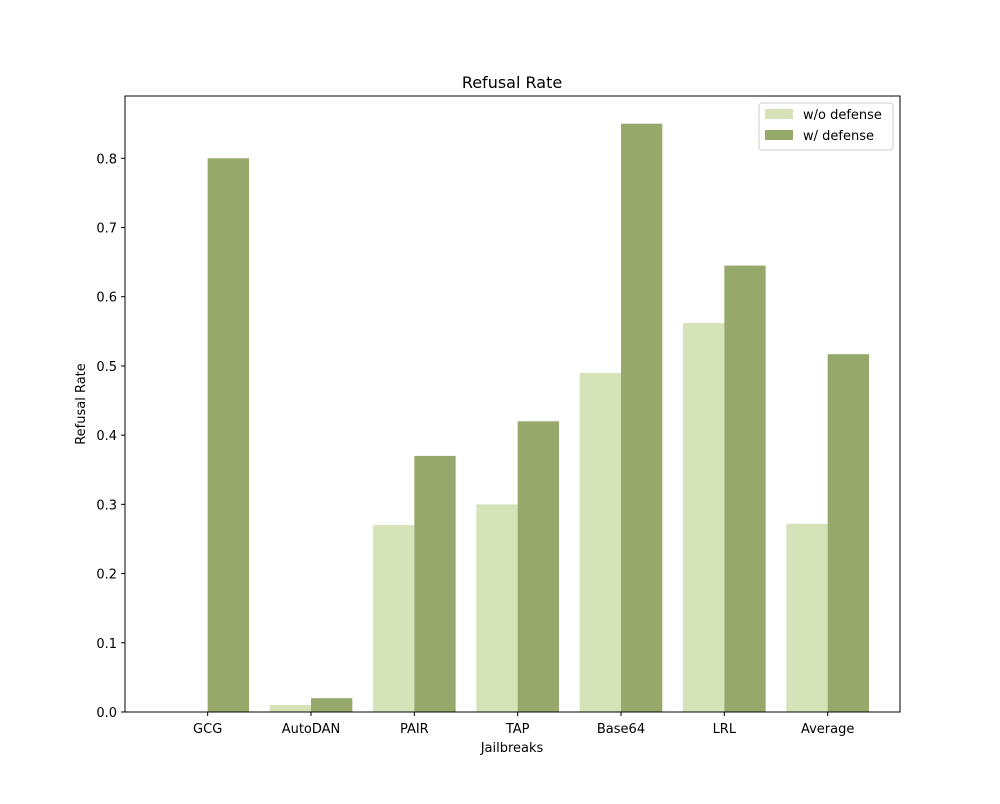  What do you see at coordinates (642, 417) in the screenshot?
I see `bar-w-defense-base64` at bounding box center [642, 417].